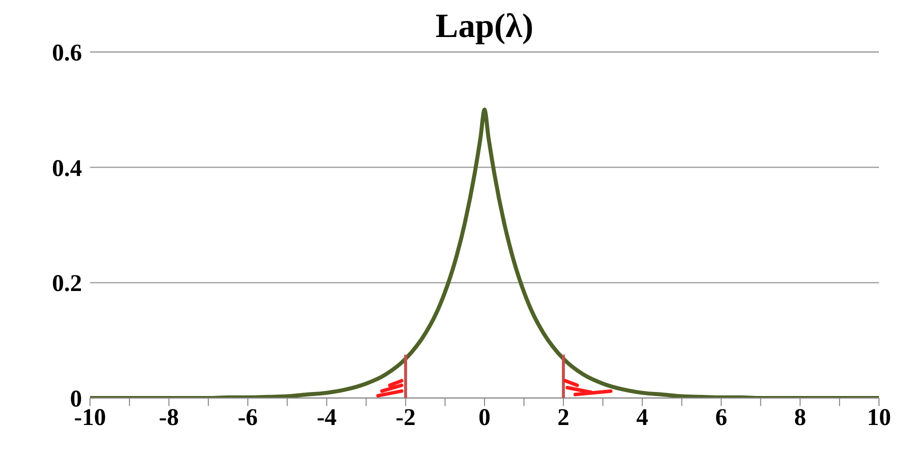 The image size is (907, 455). What do you see at coordinates (67, 284) in the screenshot?
I see `y-tick-label: 0.2` at bounding box center [67, 284].